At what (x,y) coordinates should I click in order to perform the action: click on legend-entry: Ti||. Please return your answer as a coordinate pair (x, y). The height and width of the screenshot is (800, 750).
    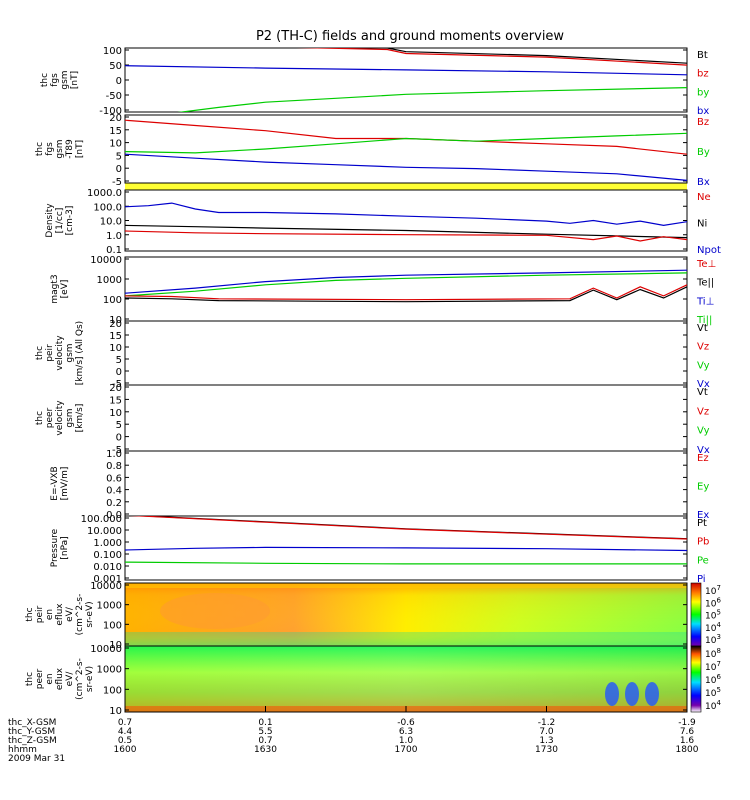
    Looking at the image, I should click on (704, 320).